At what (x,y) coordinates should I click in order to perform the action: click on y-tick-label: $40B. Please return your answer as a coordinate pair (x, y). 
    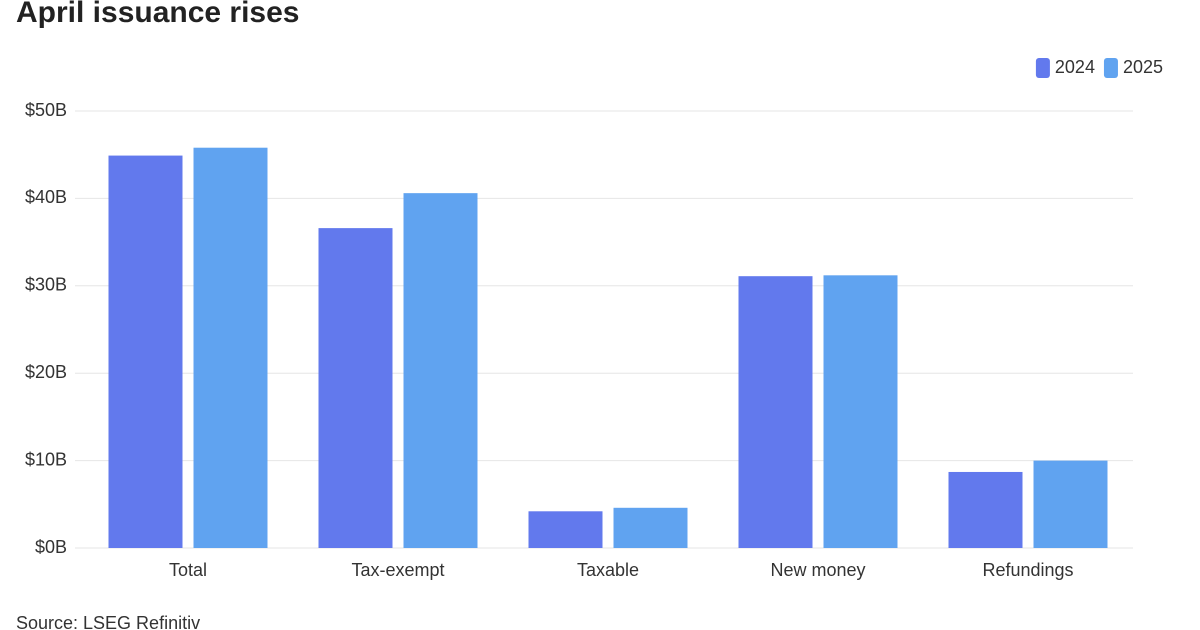
    Looking at the image, I should click on (46, 197).